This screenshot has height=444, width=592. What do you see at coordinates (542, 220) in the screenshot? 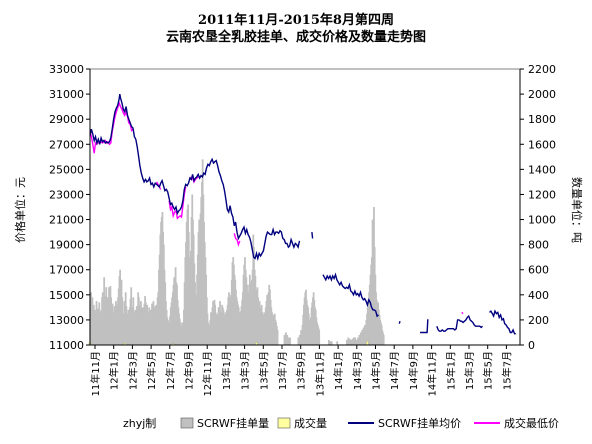
I see `right-tick-label: 1000` at bounding box center [542, 220].